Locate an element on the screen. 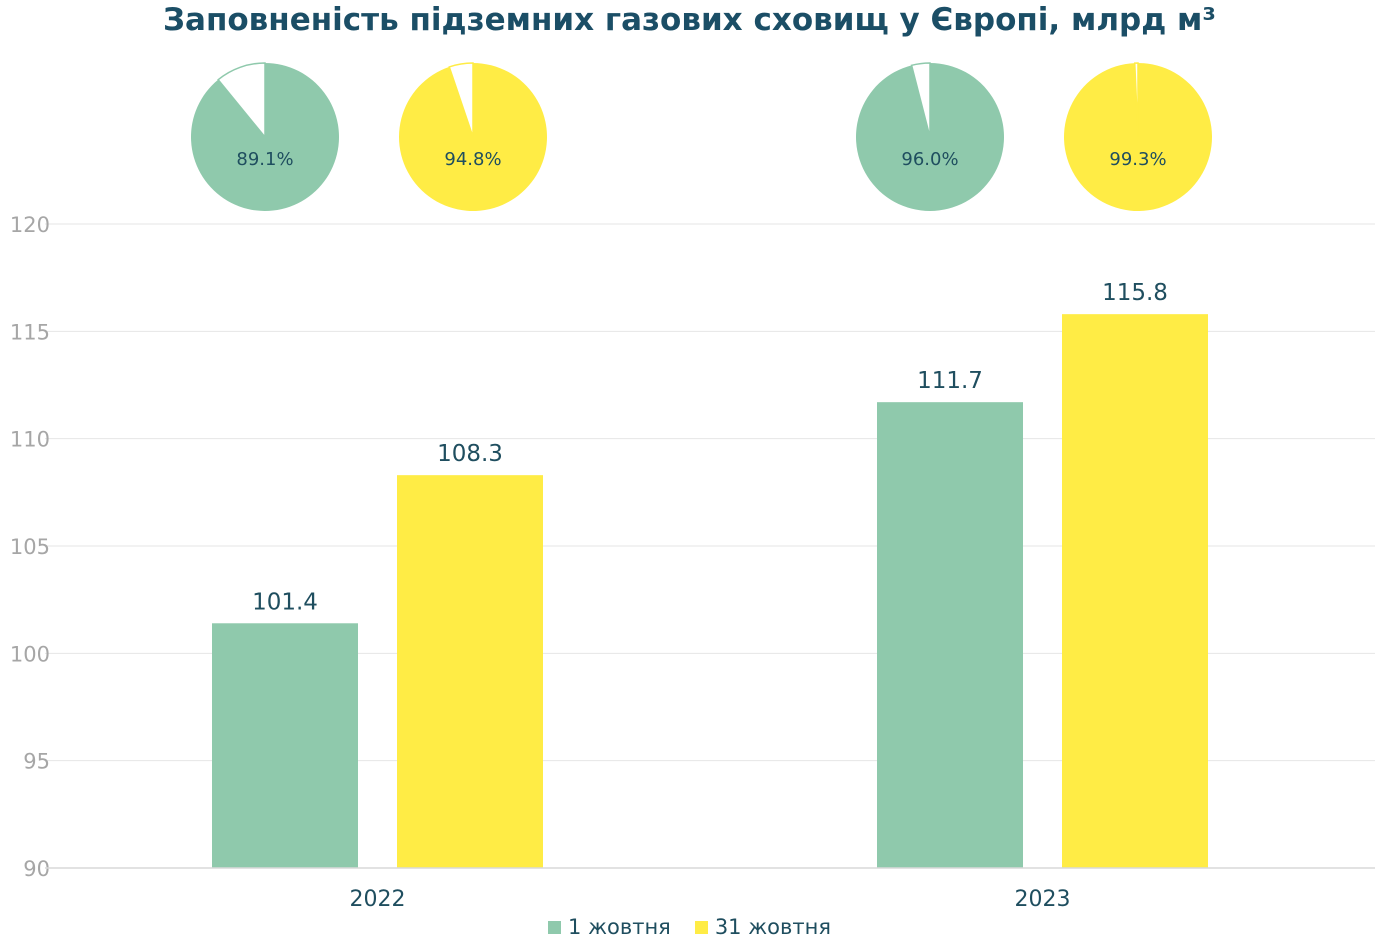 Image resolution: width=1379 pixels, height=951 pixels. pie-charts: 89.1% 94.8% 96.0% 99.3% is located at coordinates (701, 137).